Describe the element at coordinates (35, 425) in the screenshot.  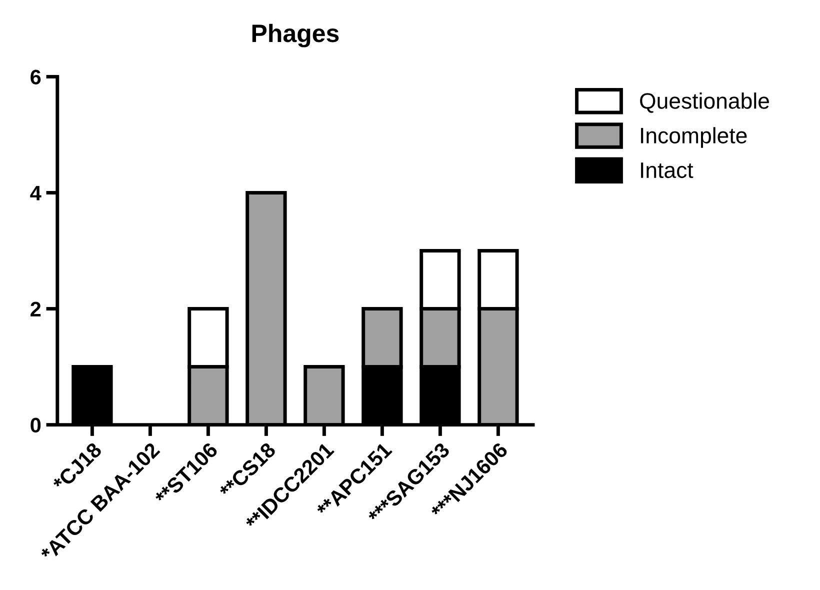
I see `y-tick-label: 0` at that location.